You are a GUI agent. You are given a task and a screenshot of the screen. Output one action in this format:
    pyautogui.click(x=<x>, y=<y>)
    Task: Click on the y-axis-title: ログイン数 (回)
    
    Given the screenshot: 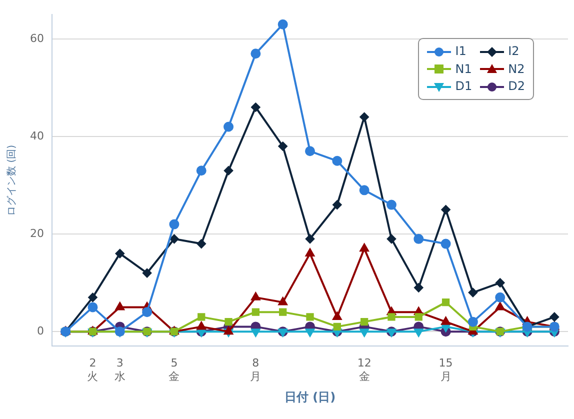 What is the action you would take?
    pyautogui.click(x=12, y=180)
    